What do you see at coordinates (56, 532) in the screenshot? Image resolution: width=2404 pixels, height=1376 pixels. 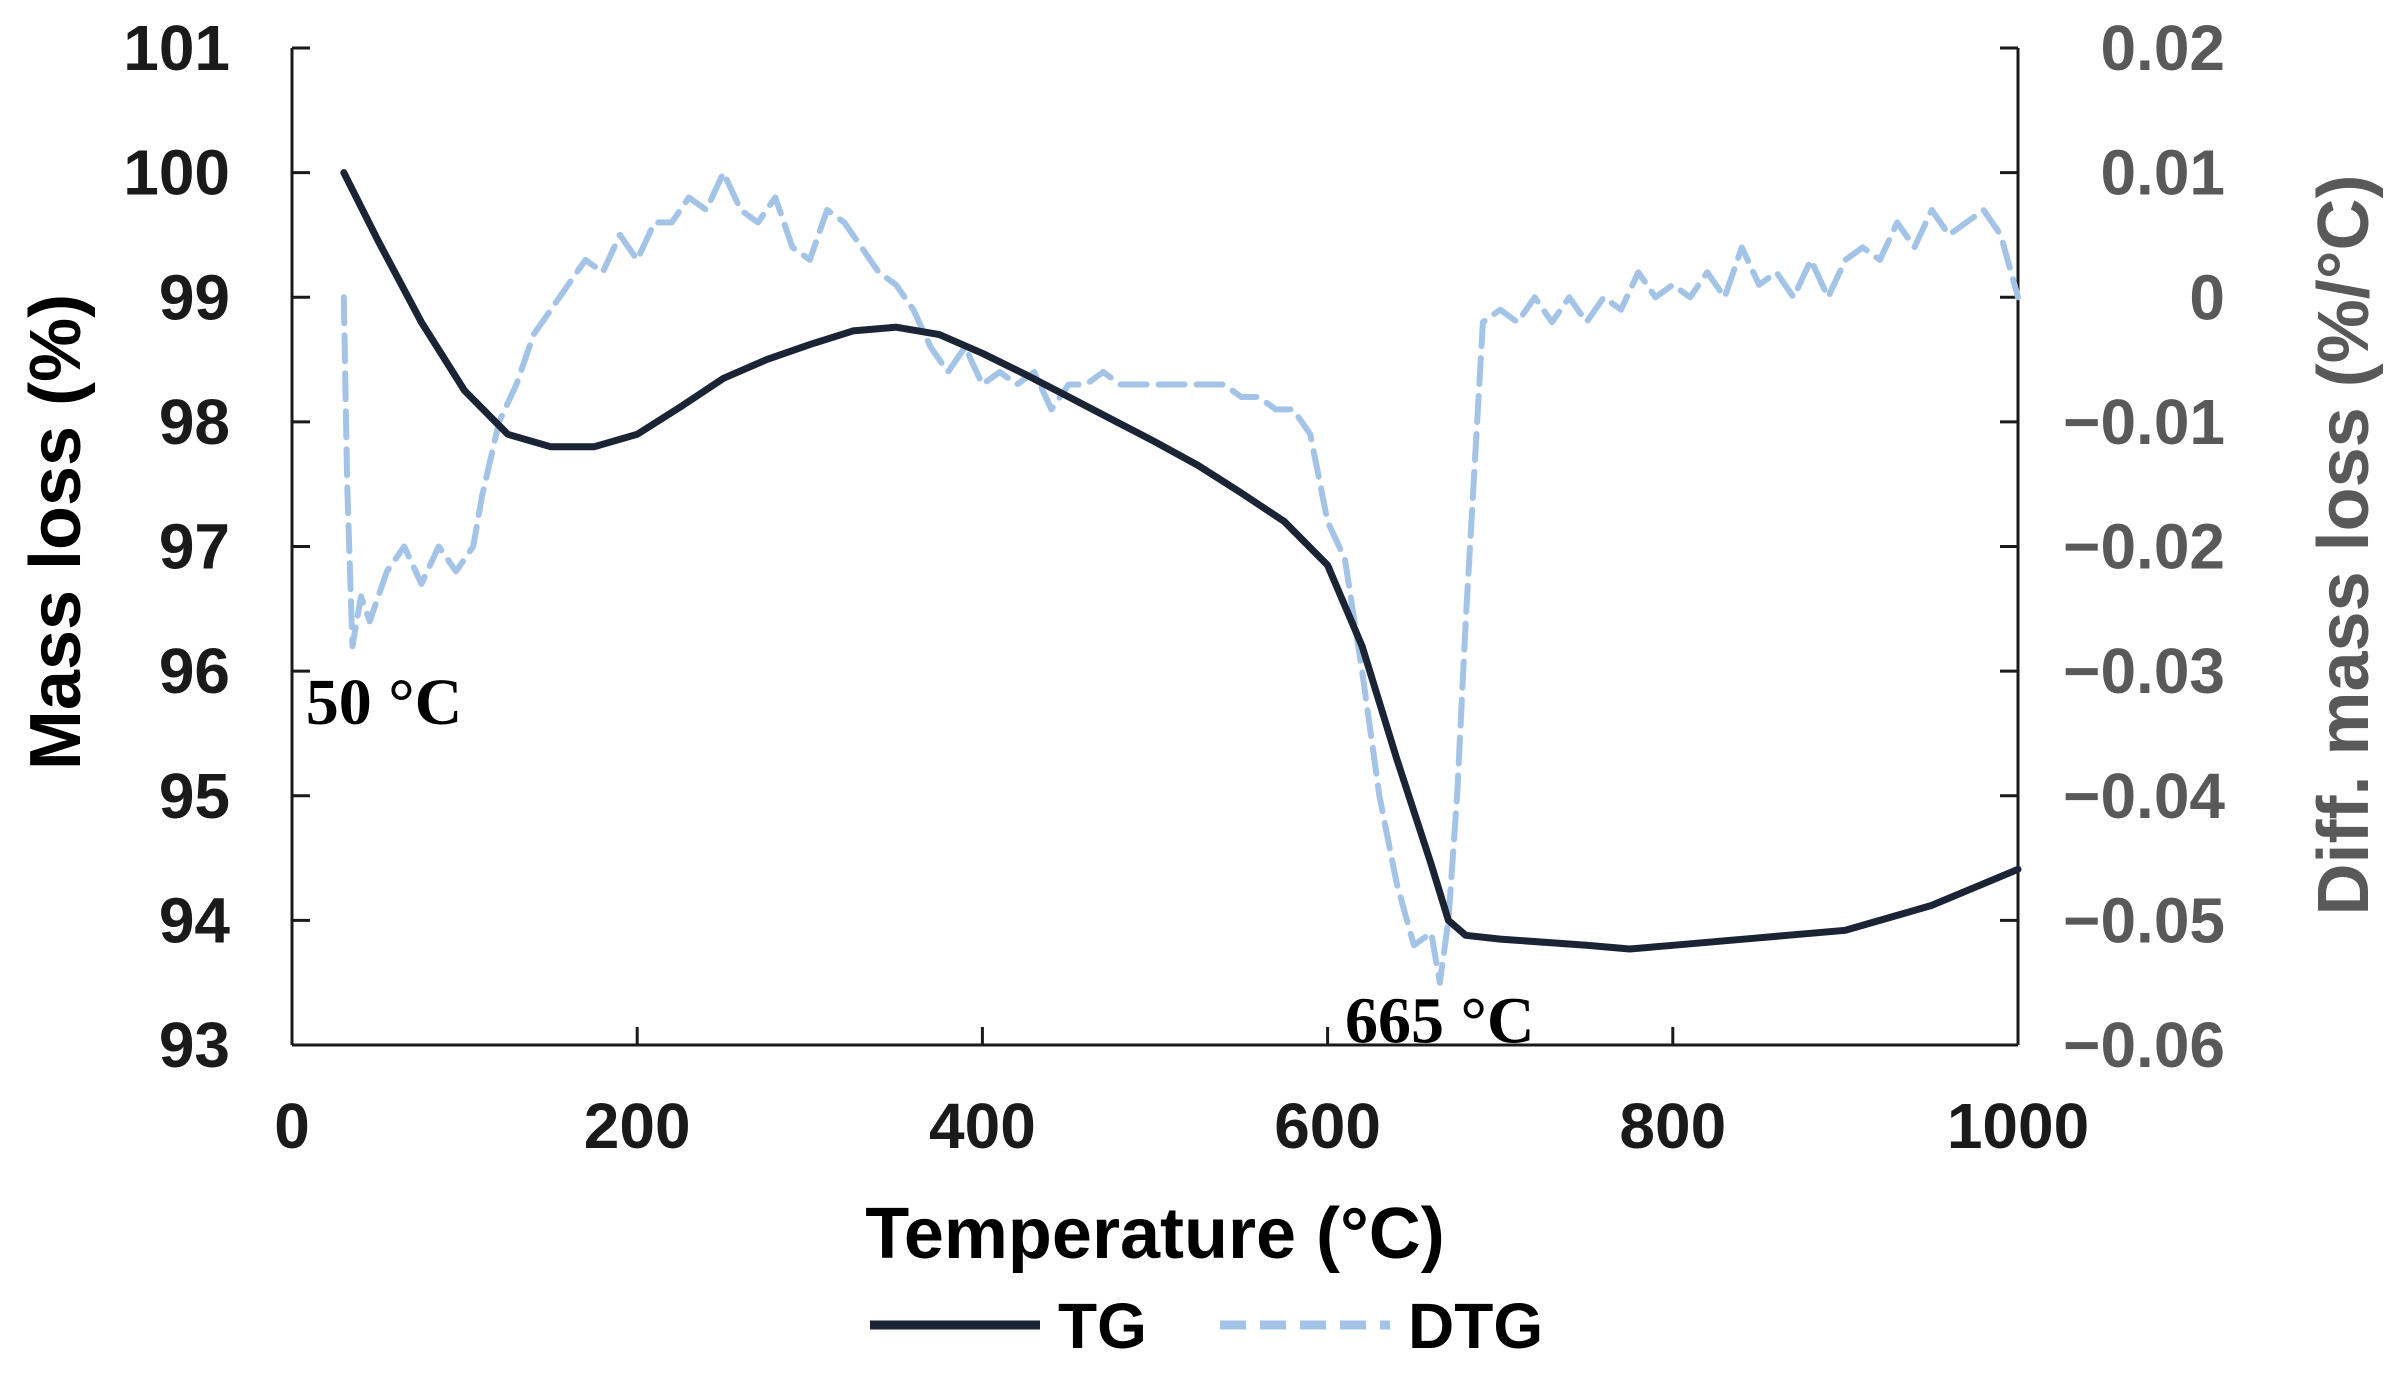 I see `y-axis-title: Mass loss (%)` at bounding box center [56, 532].